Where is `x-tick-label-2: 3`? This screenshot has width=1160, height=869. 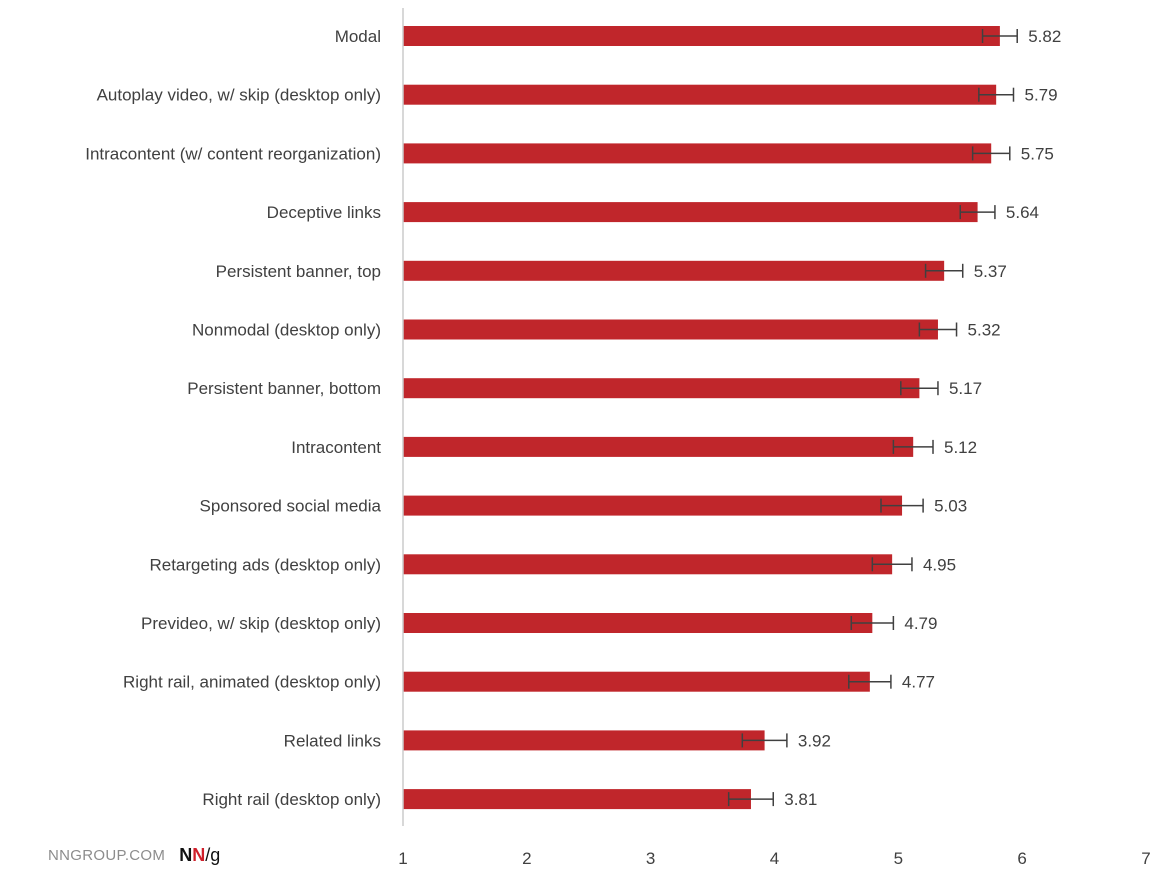
x-tick-label-2: 3 is located at coordinates (650, 858).